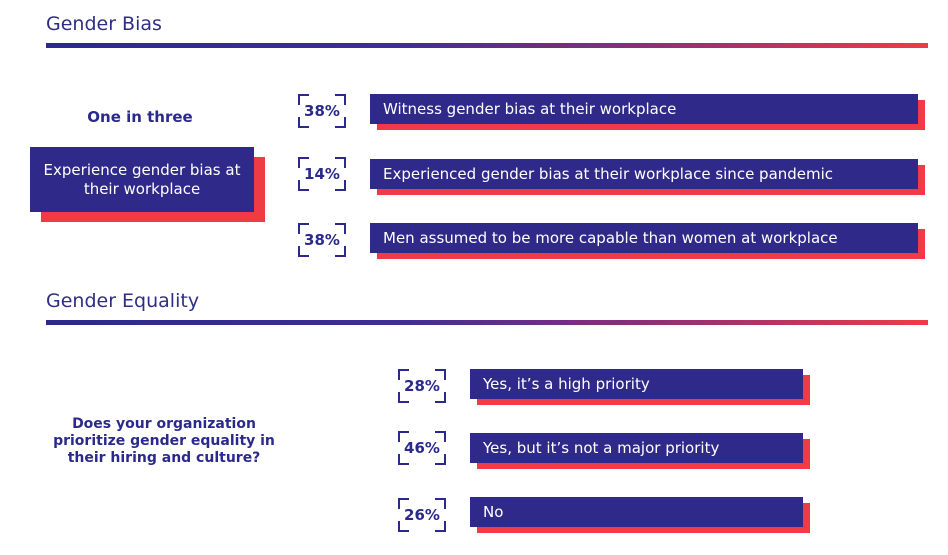 This screenshot has width=948, height=555. I want to click on gender-equality-title: Gender Equality, so click(123, 301).